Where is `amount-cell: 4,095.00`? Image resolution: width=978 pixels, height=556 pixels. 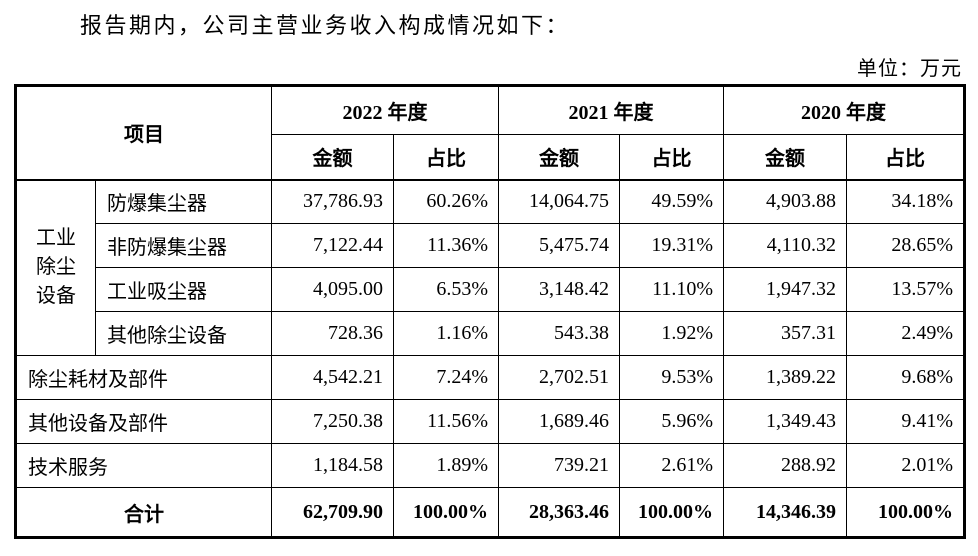 amount-cell: 4,095.00 is located at coordinates (332, 289).